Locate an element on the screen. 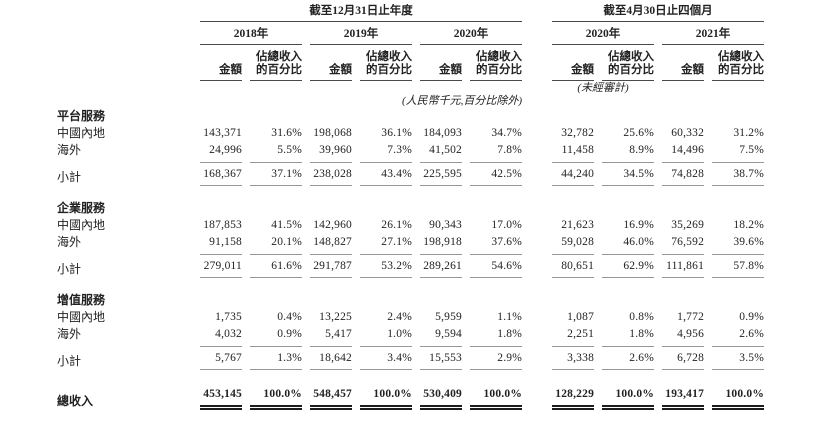 Image resolution: width=830 pixels, height=446 pixels. cell-value: 198,918 is located at coordinates (442, 242).